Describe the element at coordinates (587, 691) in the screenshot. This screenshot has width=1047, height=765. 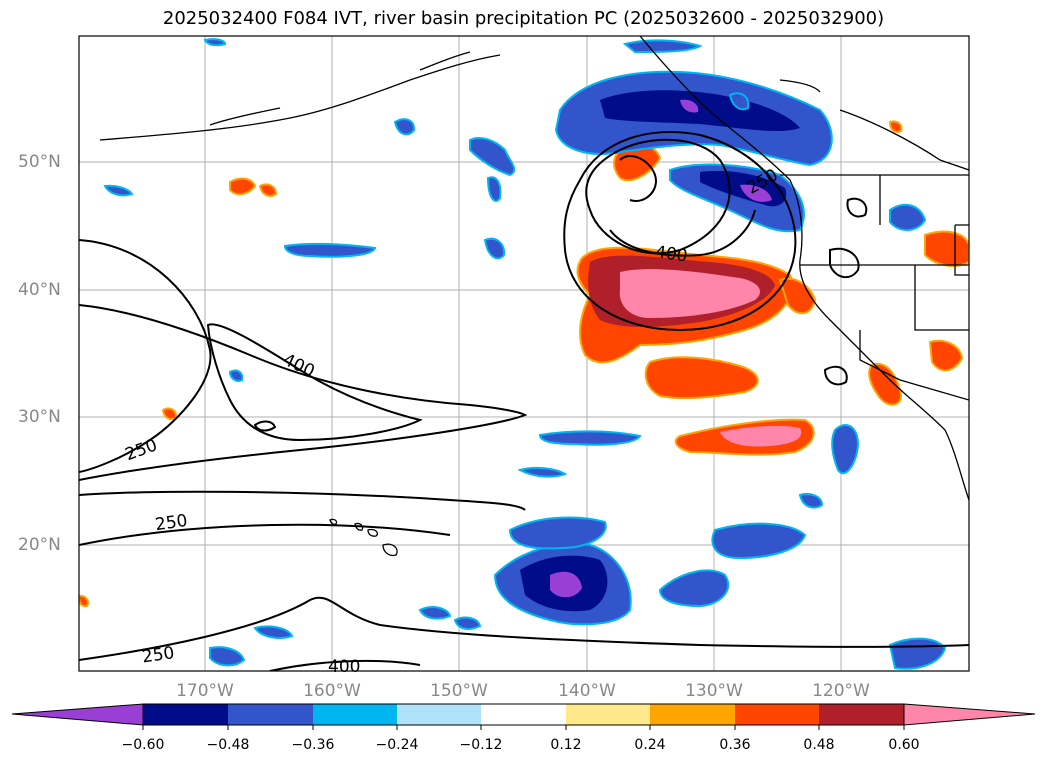
I see `lon-label: 140°W` at that location.